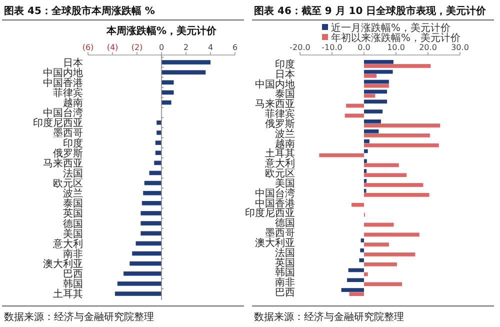 The width and height of the screenshot is (500, 327). What do you see at coordinates (88, 47) in the screenshot?
I see `x-tick-label: (6)` at bounding box center [88, 47].